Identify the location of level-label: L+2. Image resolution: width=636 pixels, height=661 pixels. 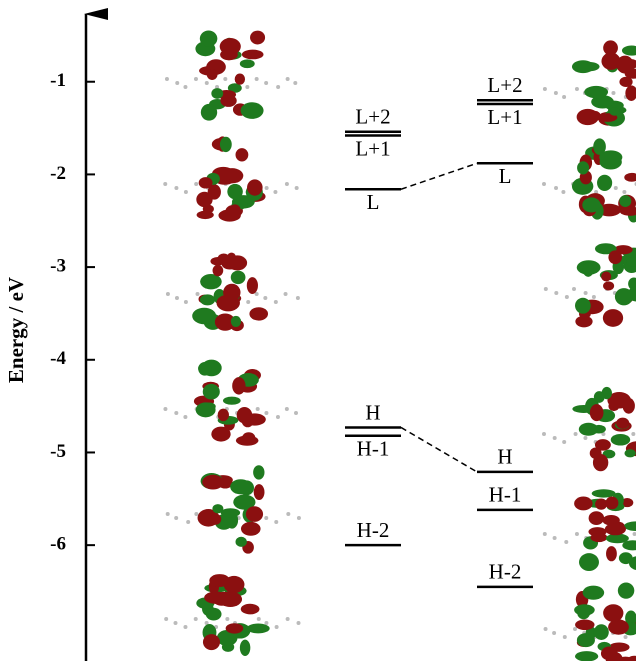
(372, 117).